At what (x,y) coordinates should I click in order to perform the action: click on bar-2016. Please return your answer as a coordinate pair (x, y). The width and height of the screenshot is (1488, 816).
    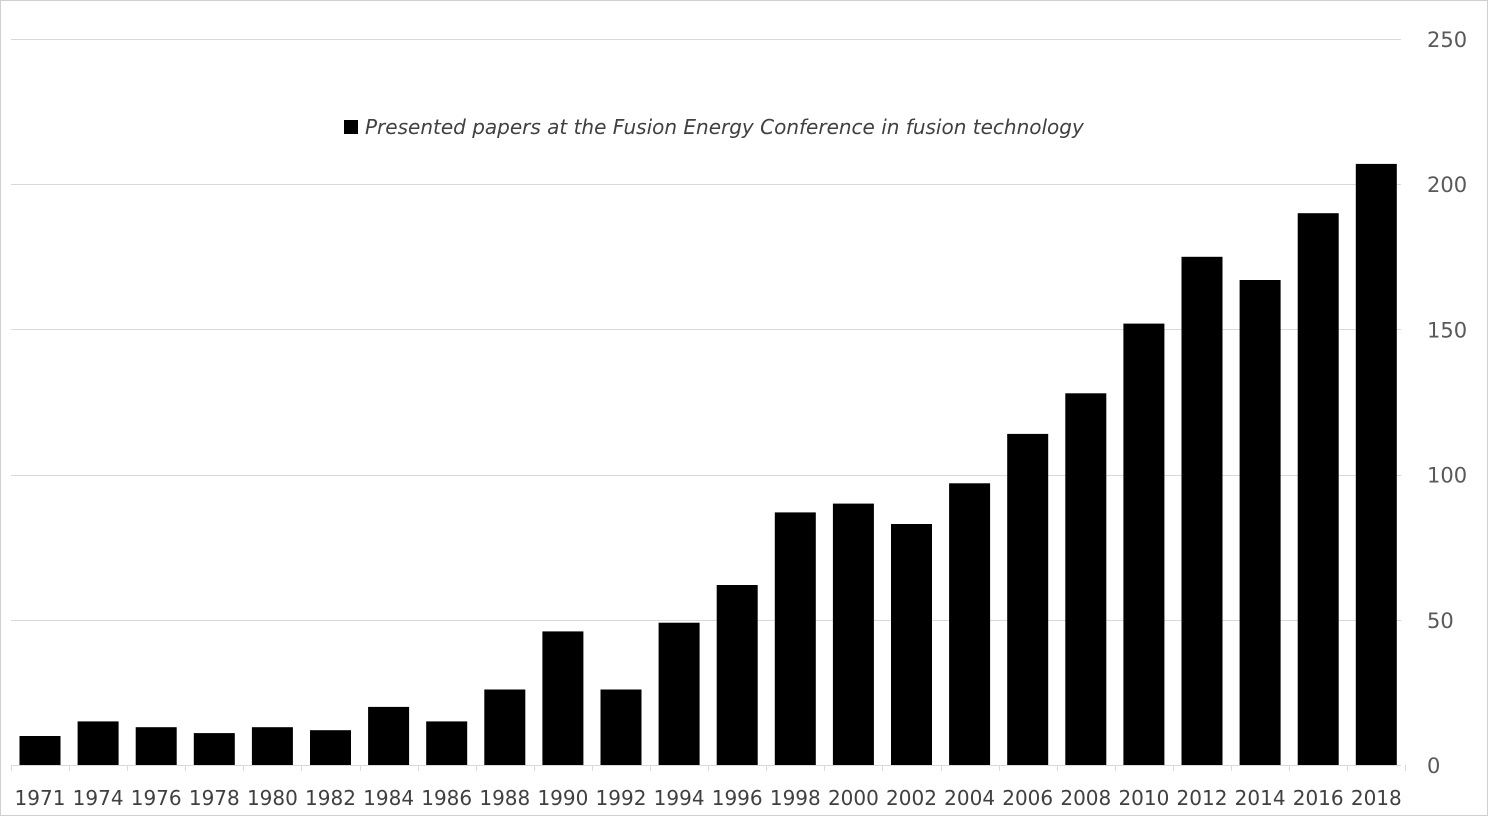
    Looking at the image, I should click on (1318, 489).